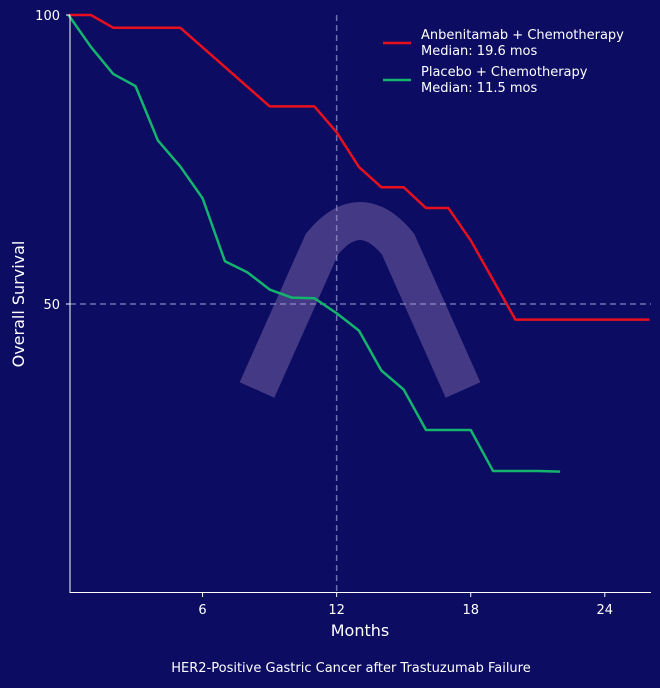 Image resolution: width=660 pixels, height=688 pixels. What do you see at coordinates (47, 16) in the screenshot?
I see `y-tick-label: 100` at bounding box center [47, 16].